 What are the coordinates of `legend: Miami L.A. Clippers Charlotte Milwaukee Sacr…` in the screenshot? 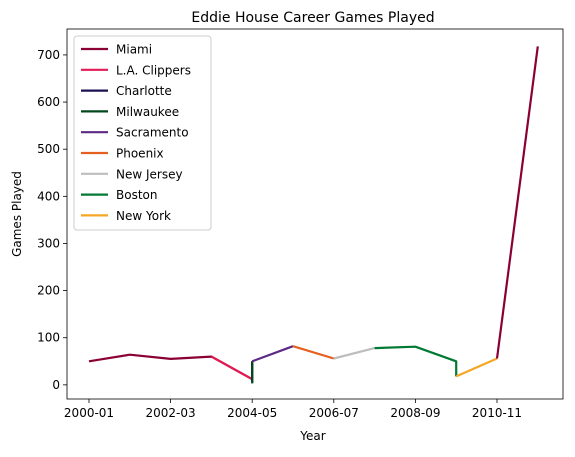 It's located at (142, 133).